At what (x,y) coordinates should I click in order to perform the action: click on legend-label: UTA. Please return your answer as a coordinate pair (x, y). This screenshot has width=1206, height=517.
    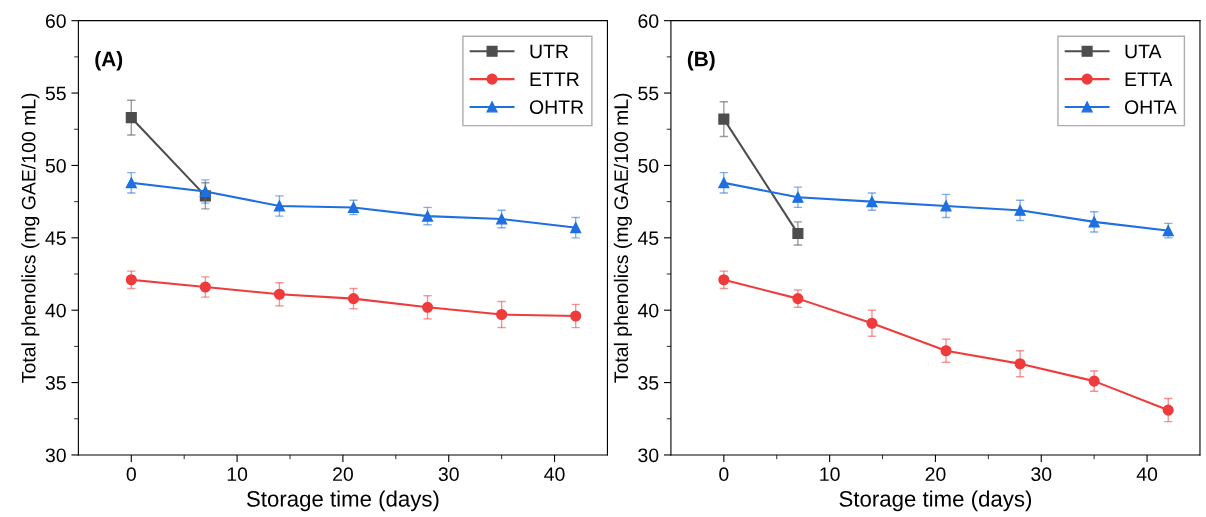
    Looking at the image, I should click on (1143, 51).